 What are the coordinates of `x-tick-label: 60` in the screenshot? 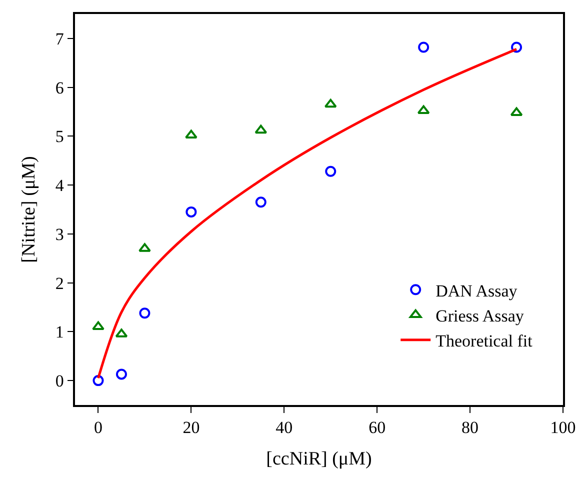 It's located at (377, 428).